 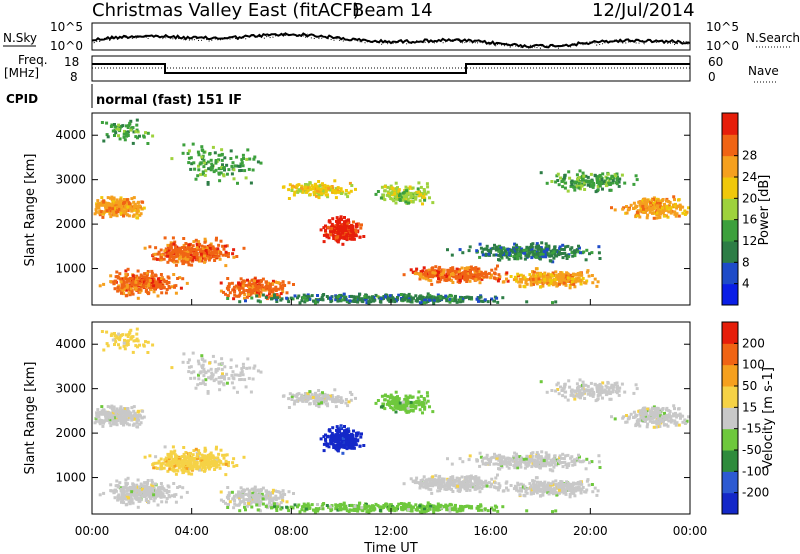 I want to click on nave-tick-top: 60, so click(x=715, y=62).